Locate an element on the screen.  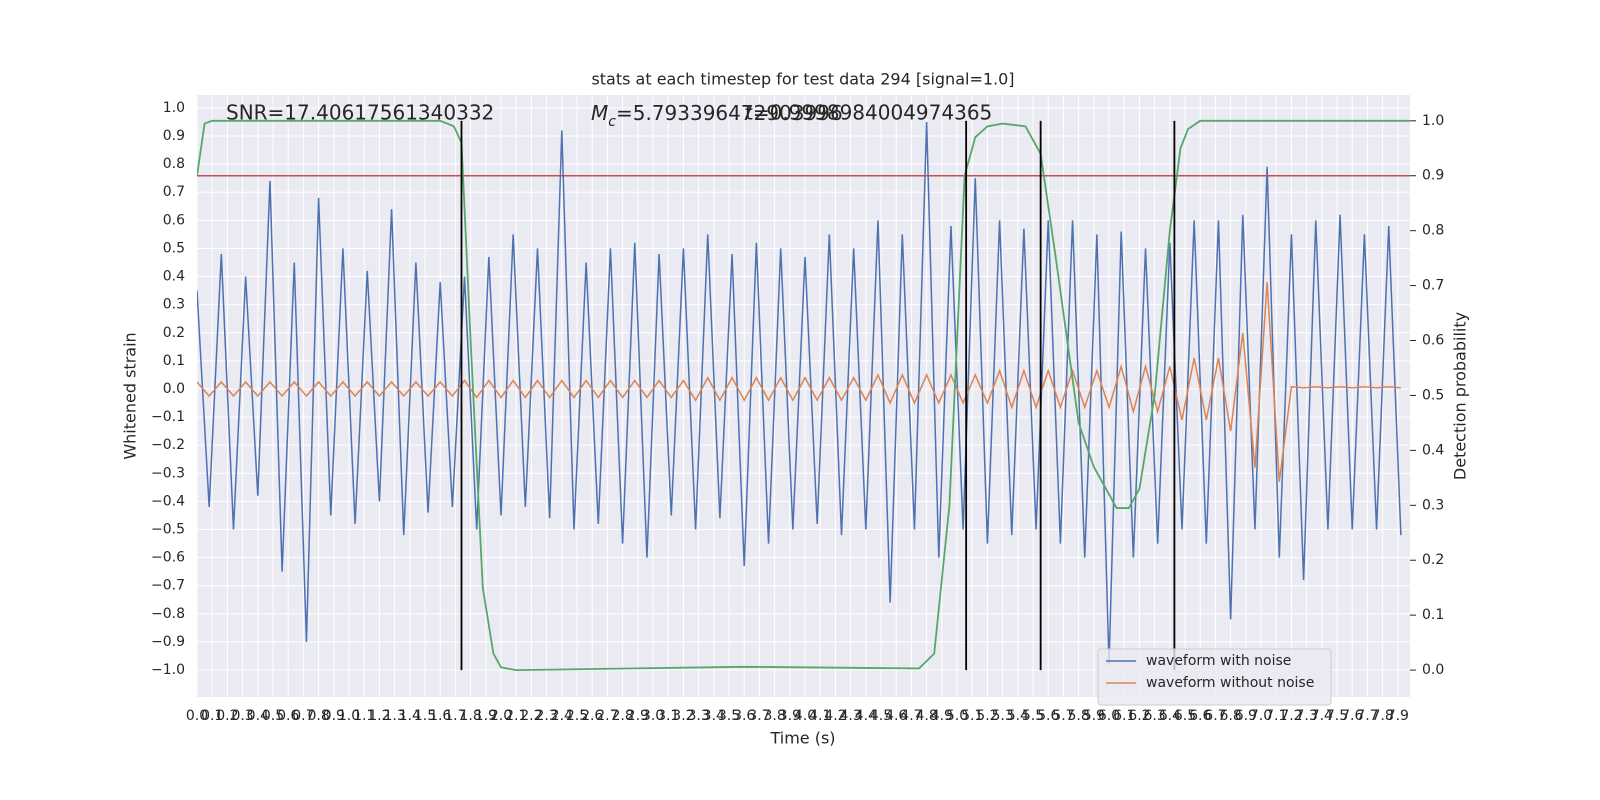
x-tick-label: 5.4 is located at coordinates (1018, 716).